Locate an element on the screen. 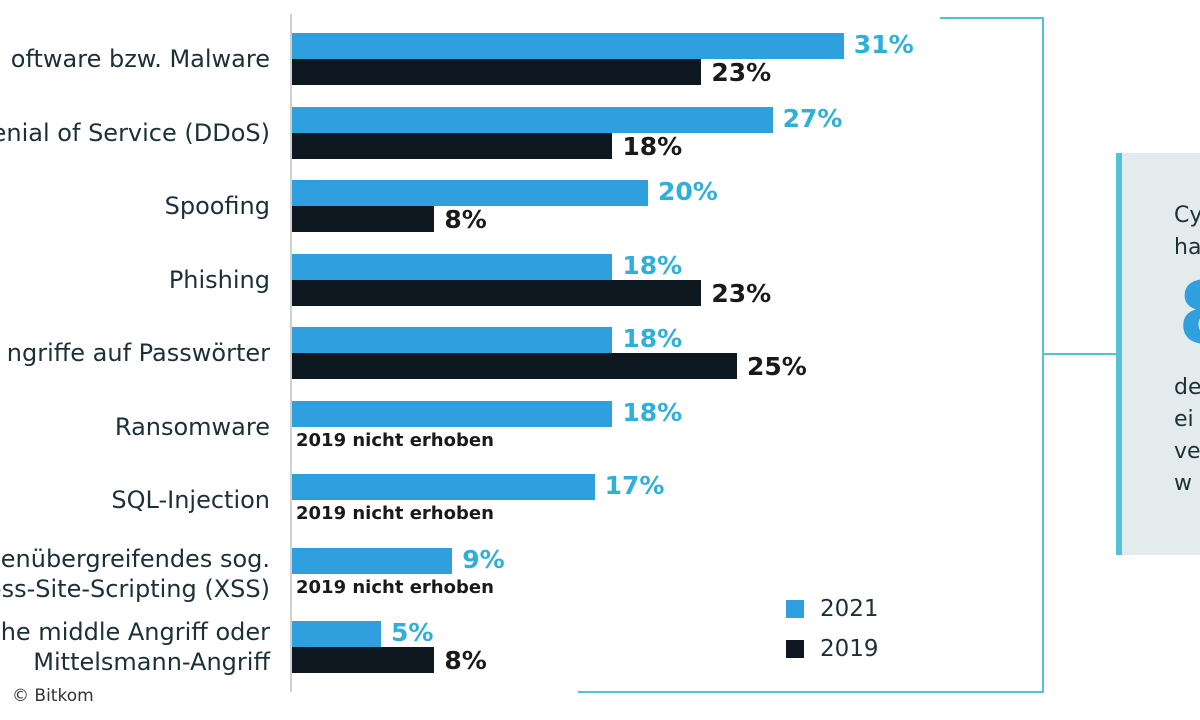 This screenshot has width=1200, height=720. category-label-line: oss-Site-Scripting (XSS) is located at coordinates (135, 588).